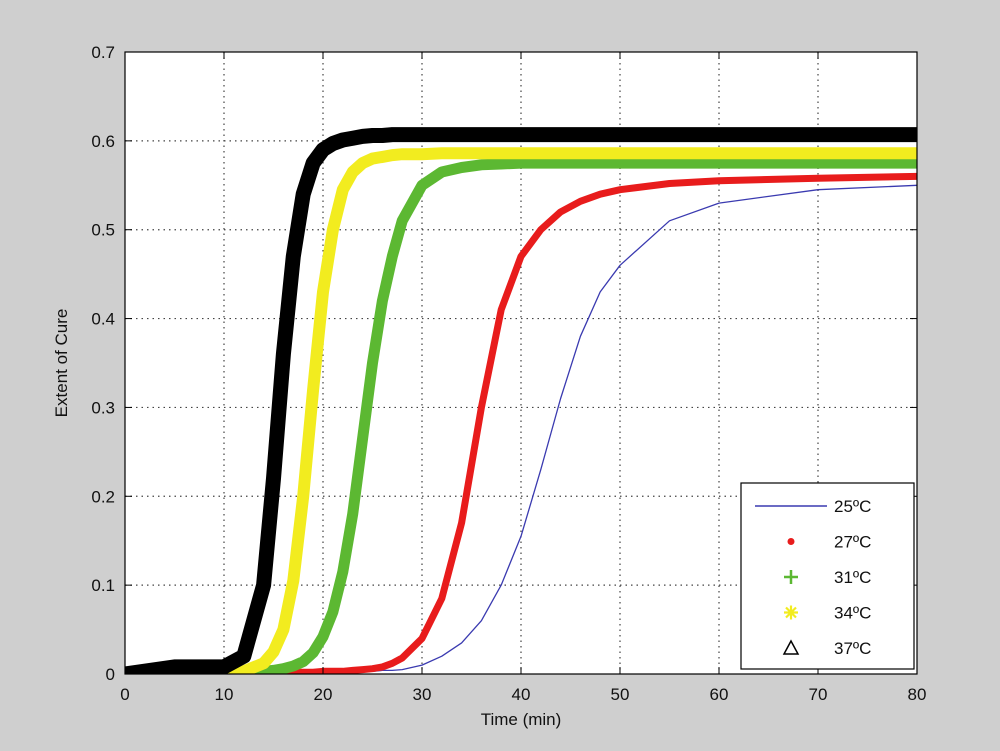 This screenshot has width=1000, height=751. I want to click on legend-triangle-symbol, so click(791, 647).